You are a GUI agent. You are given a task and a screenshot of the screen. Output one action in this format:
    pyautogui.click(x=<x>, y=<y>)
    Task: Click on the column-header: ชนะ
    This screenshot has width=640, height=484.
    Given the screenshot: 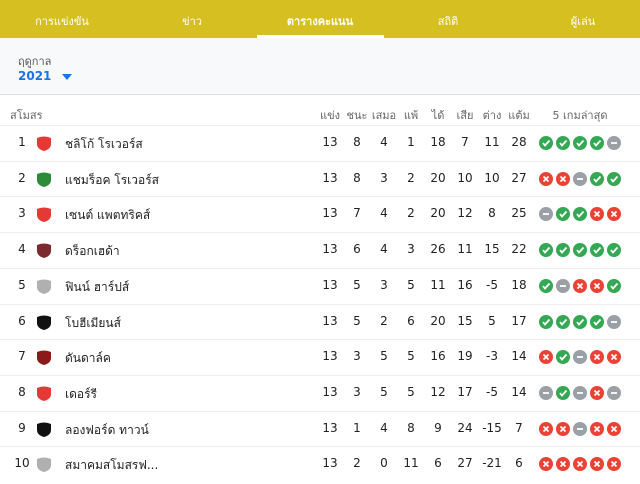 What is the action you would take?
    pyautogui.click(x=357, y=115)
    